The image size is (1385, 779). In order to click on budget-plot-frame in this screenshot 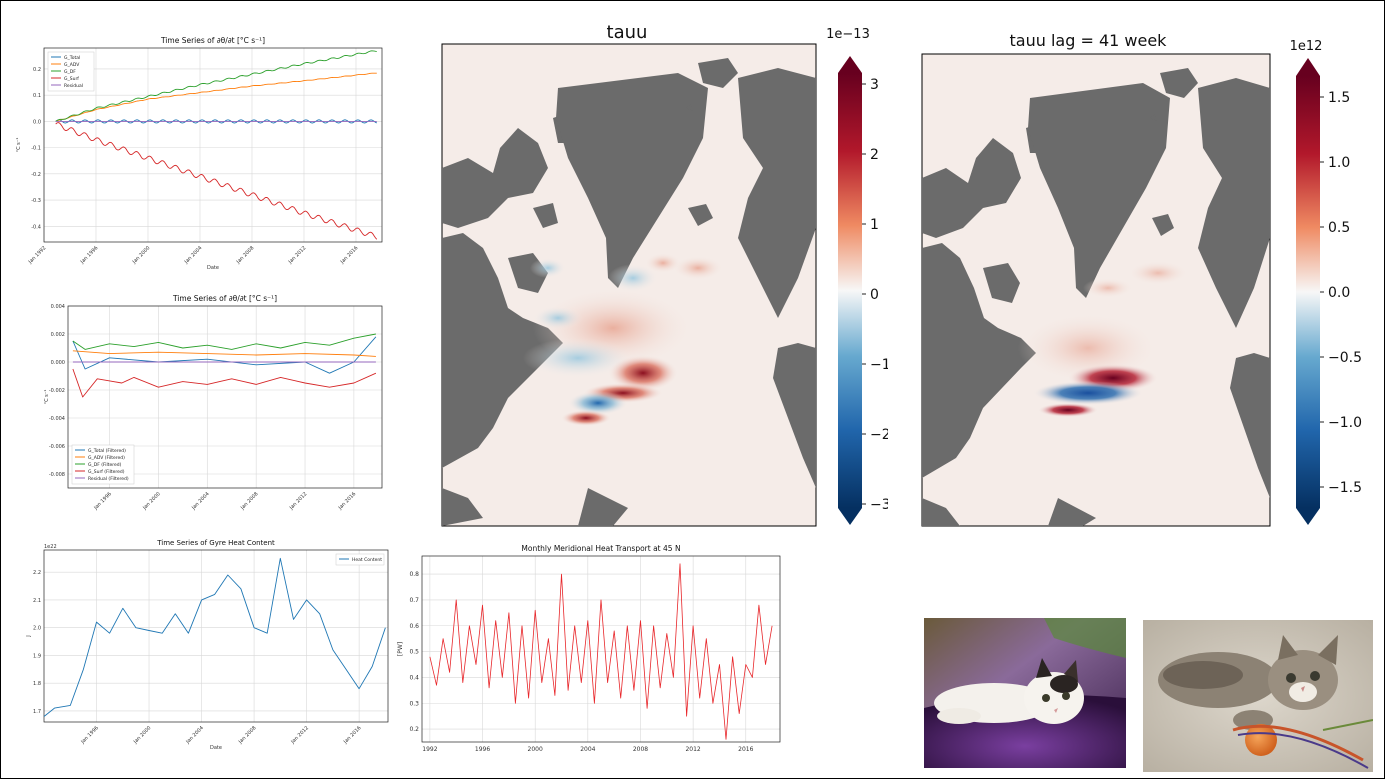, I will do `click(213, 145)`.